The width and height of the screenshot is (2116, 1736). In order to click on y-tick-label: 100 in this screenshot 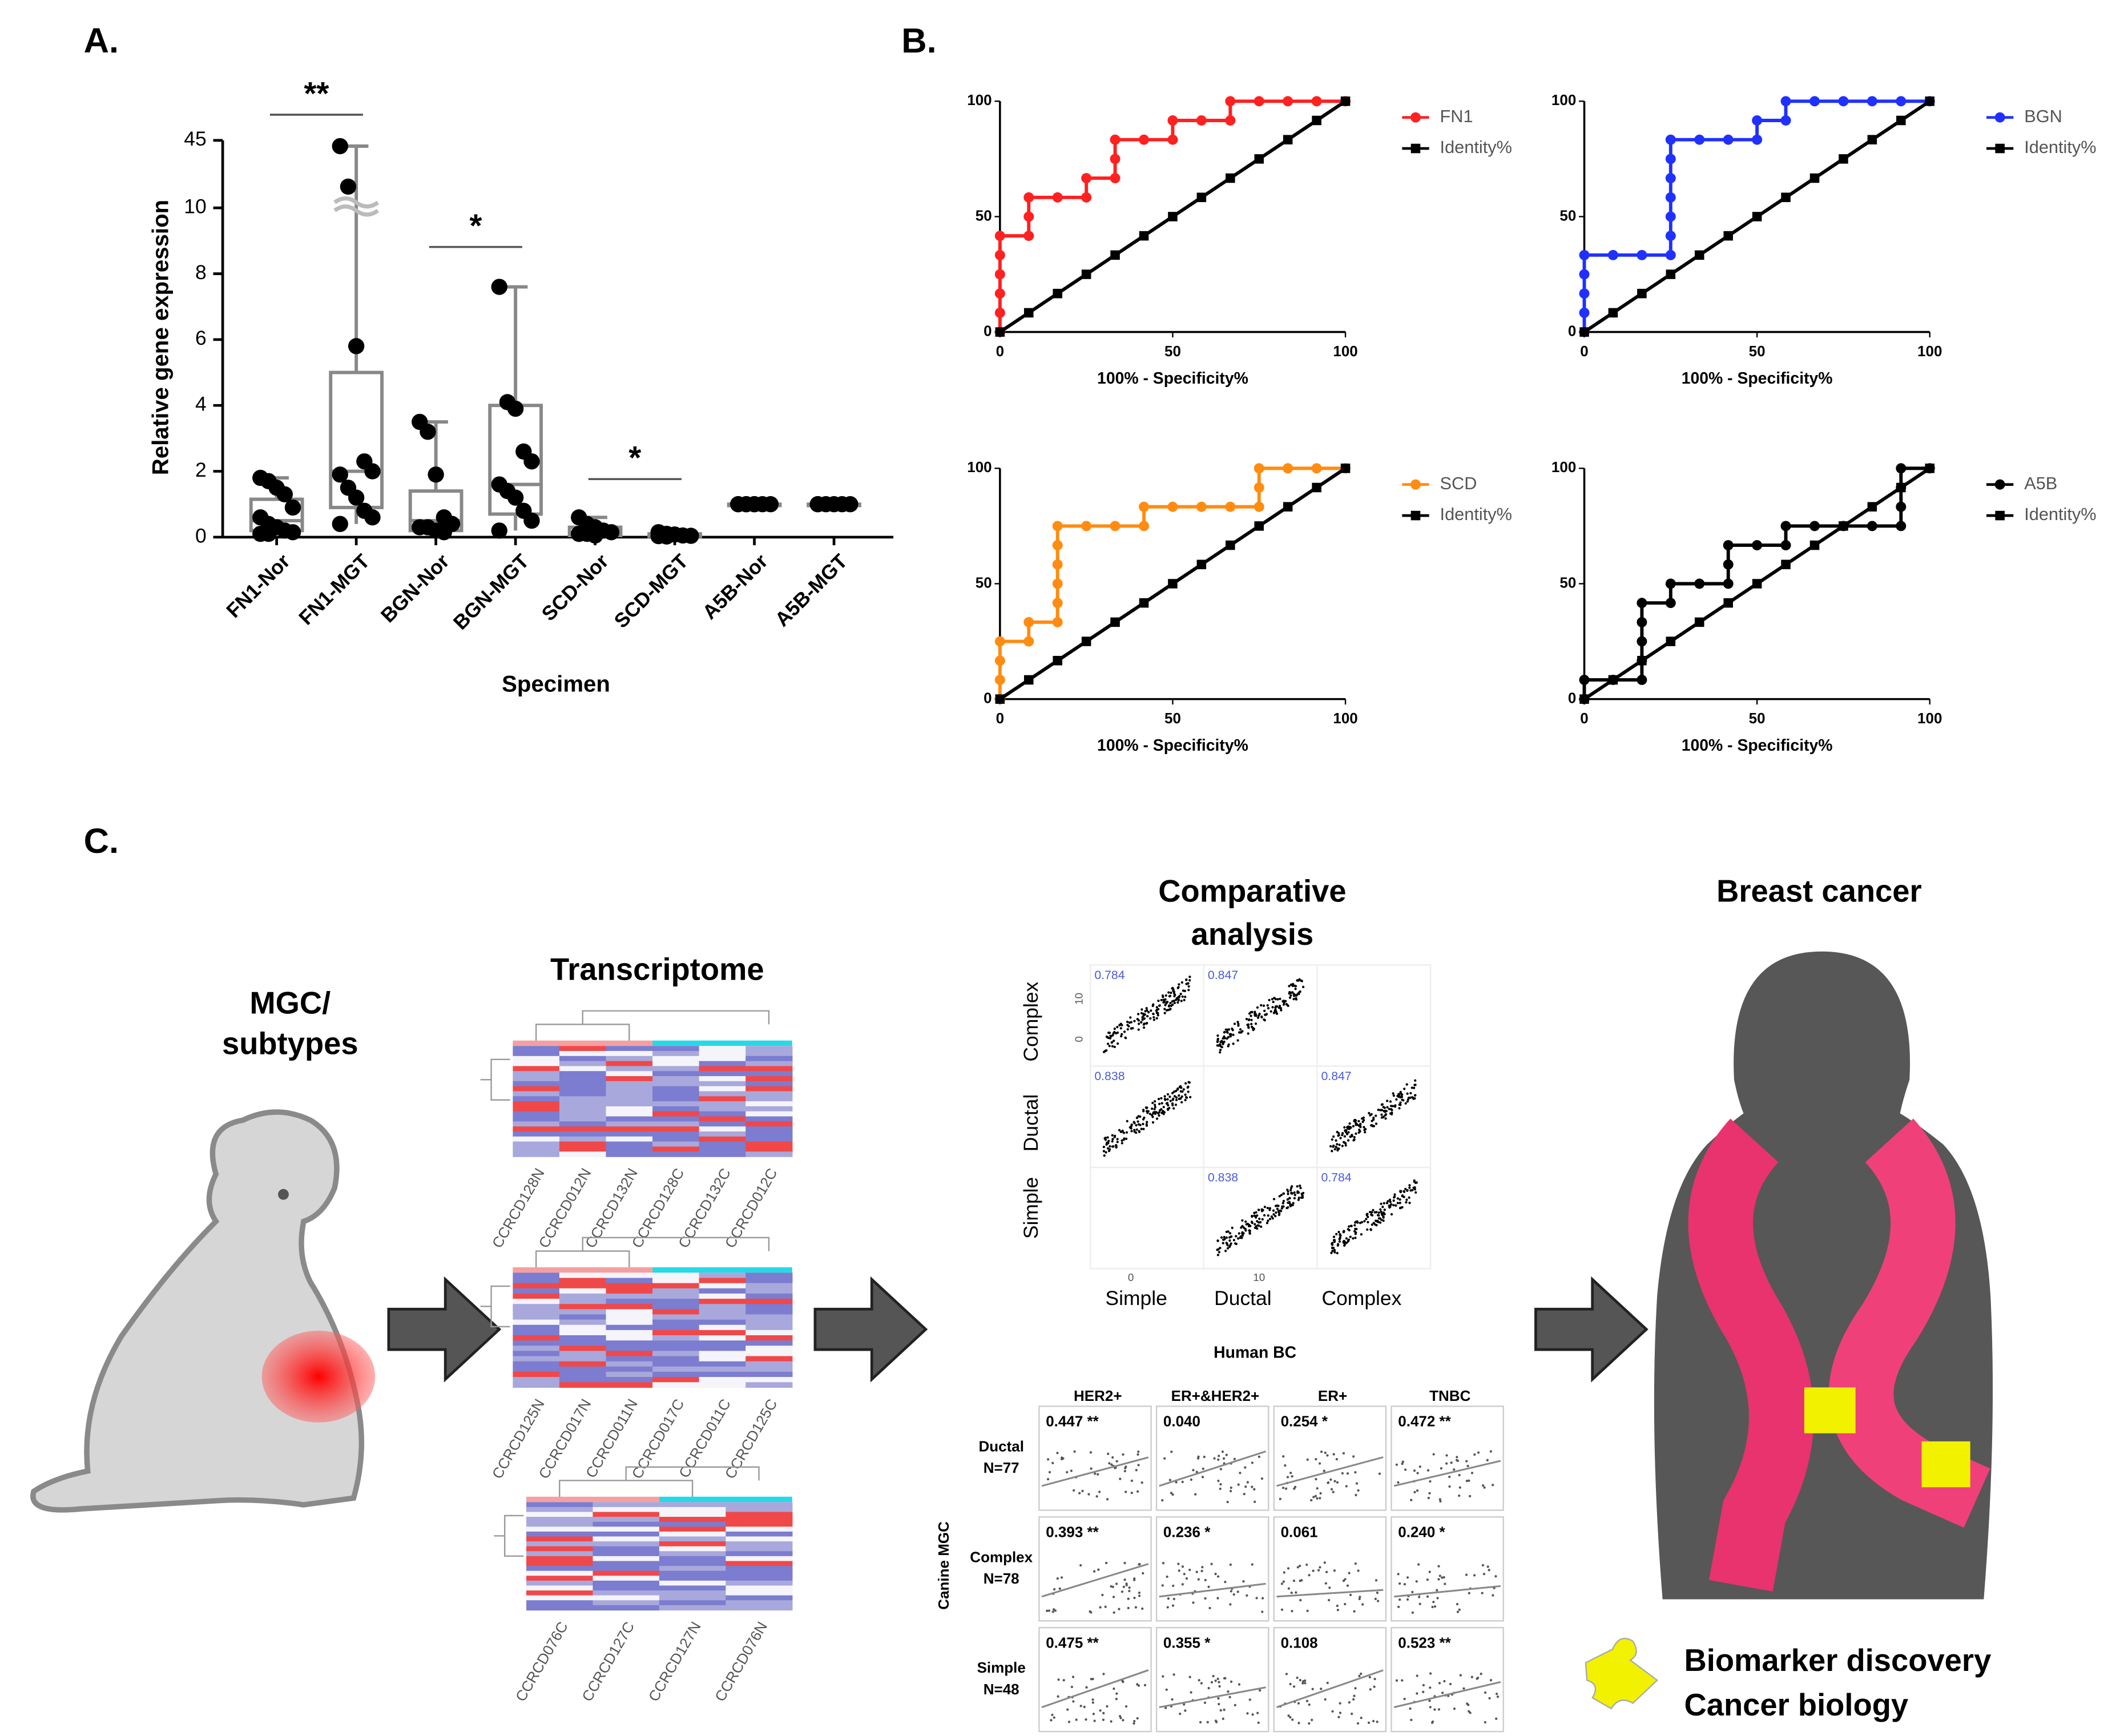, I will do `click(979, 99)`.